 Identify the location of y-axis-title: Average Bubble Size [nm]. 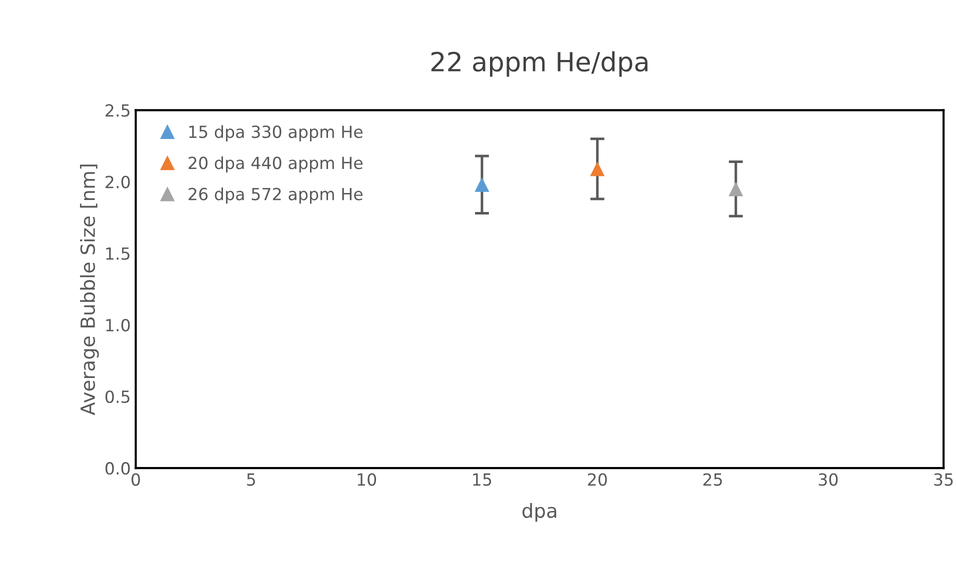
(89, 290).